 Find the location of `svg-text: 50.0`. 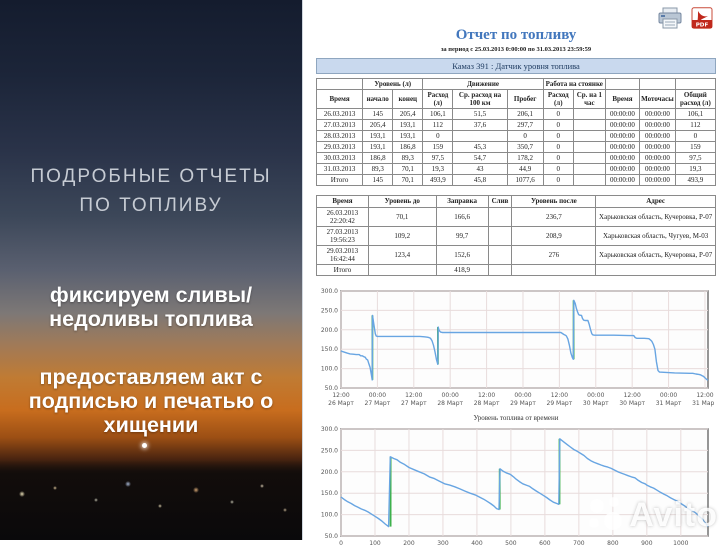

svg-text: 50.0 is located at coordinates (332, 536).